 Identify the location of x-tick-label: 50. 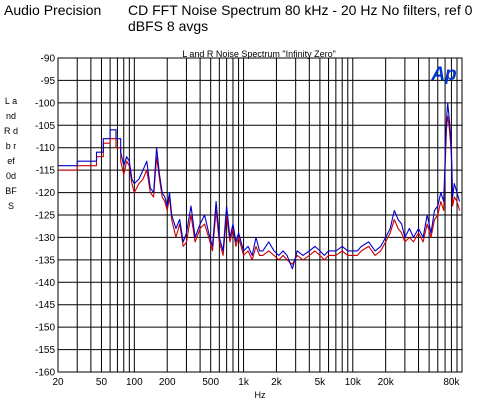
(102, 382).